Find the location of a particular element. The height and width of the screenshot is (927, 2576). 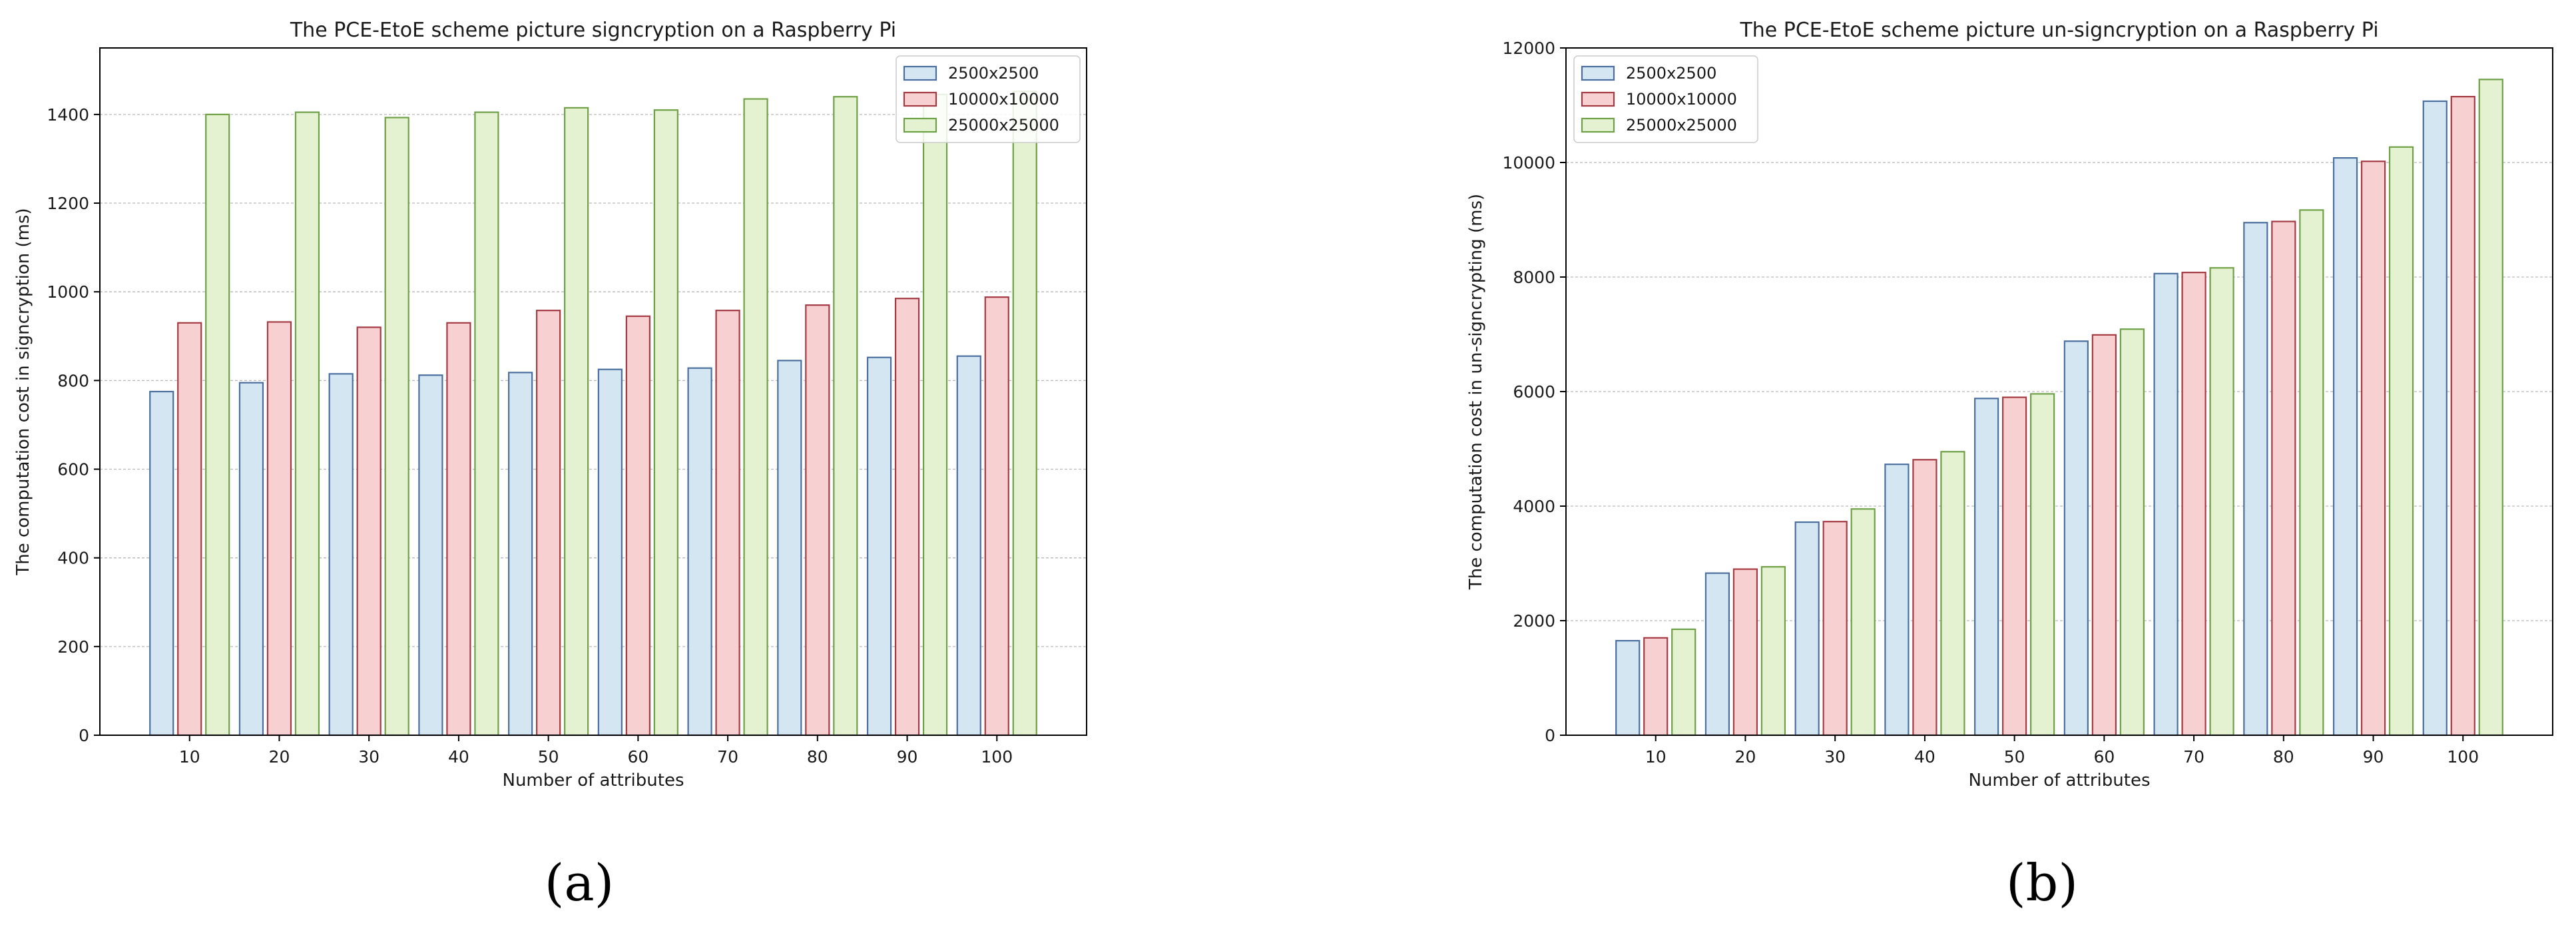

y-tick-label: 4000 is located at coordinates (1534, 506).